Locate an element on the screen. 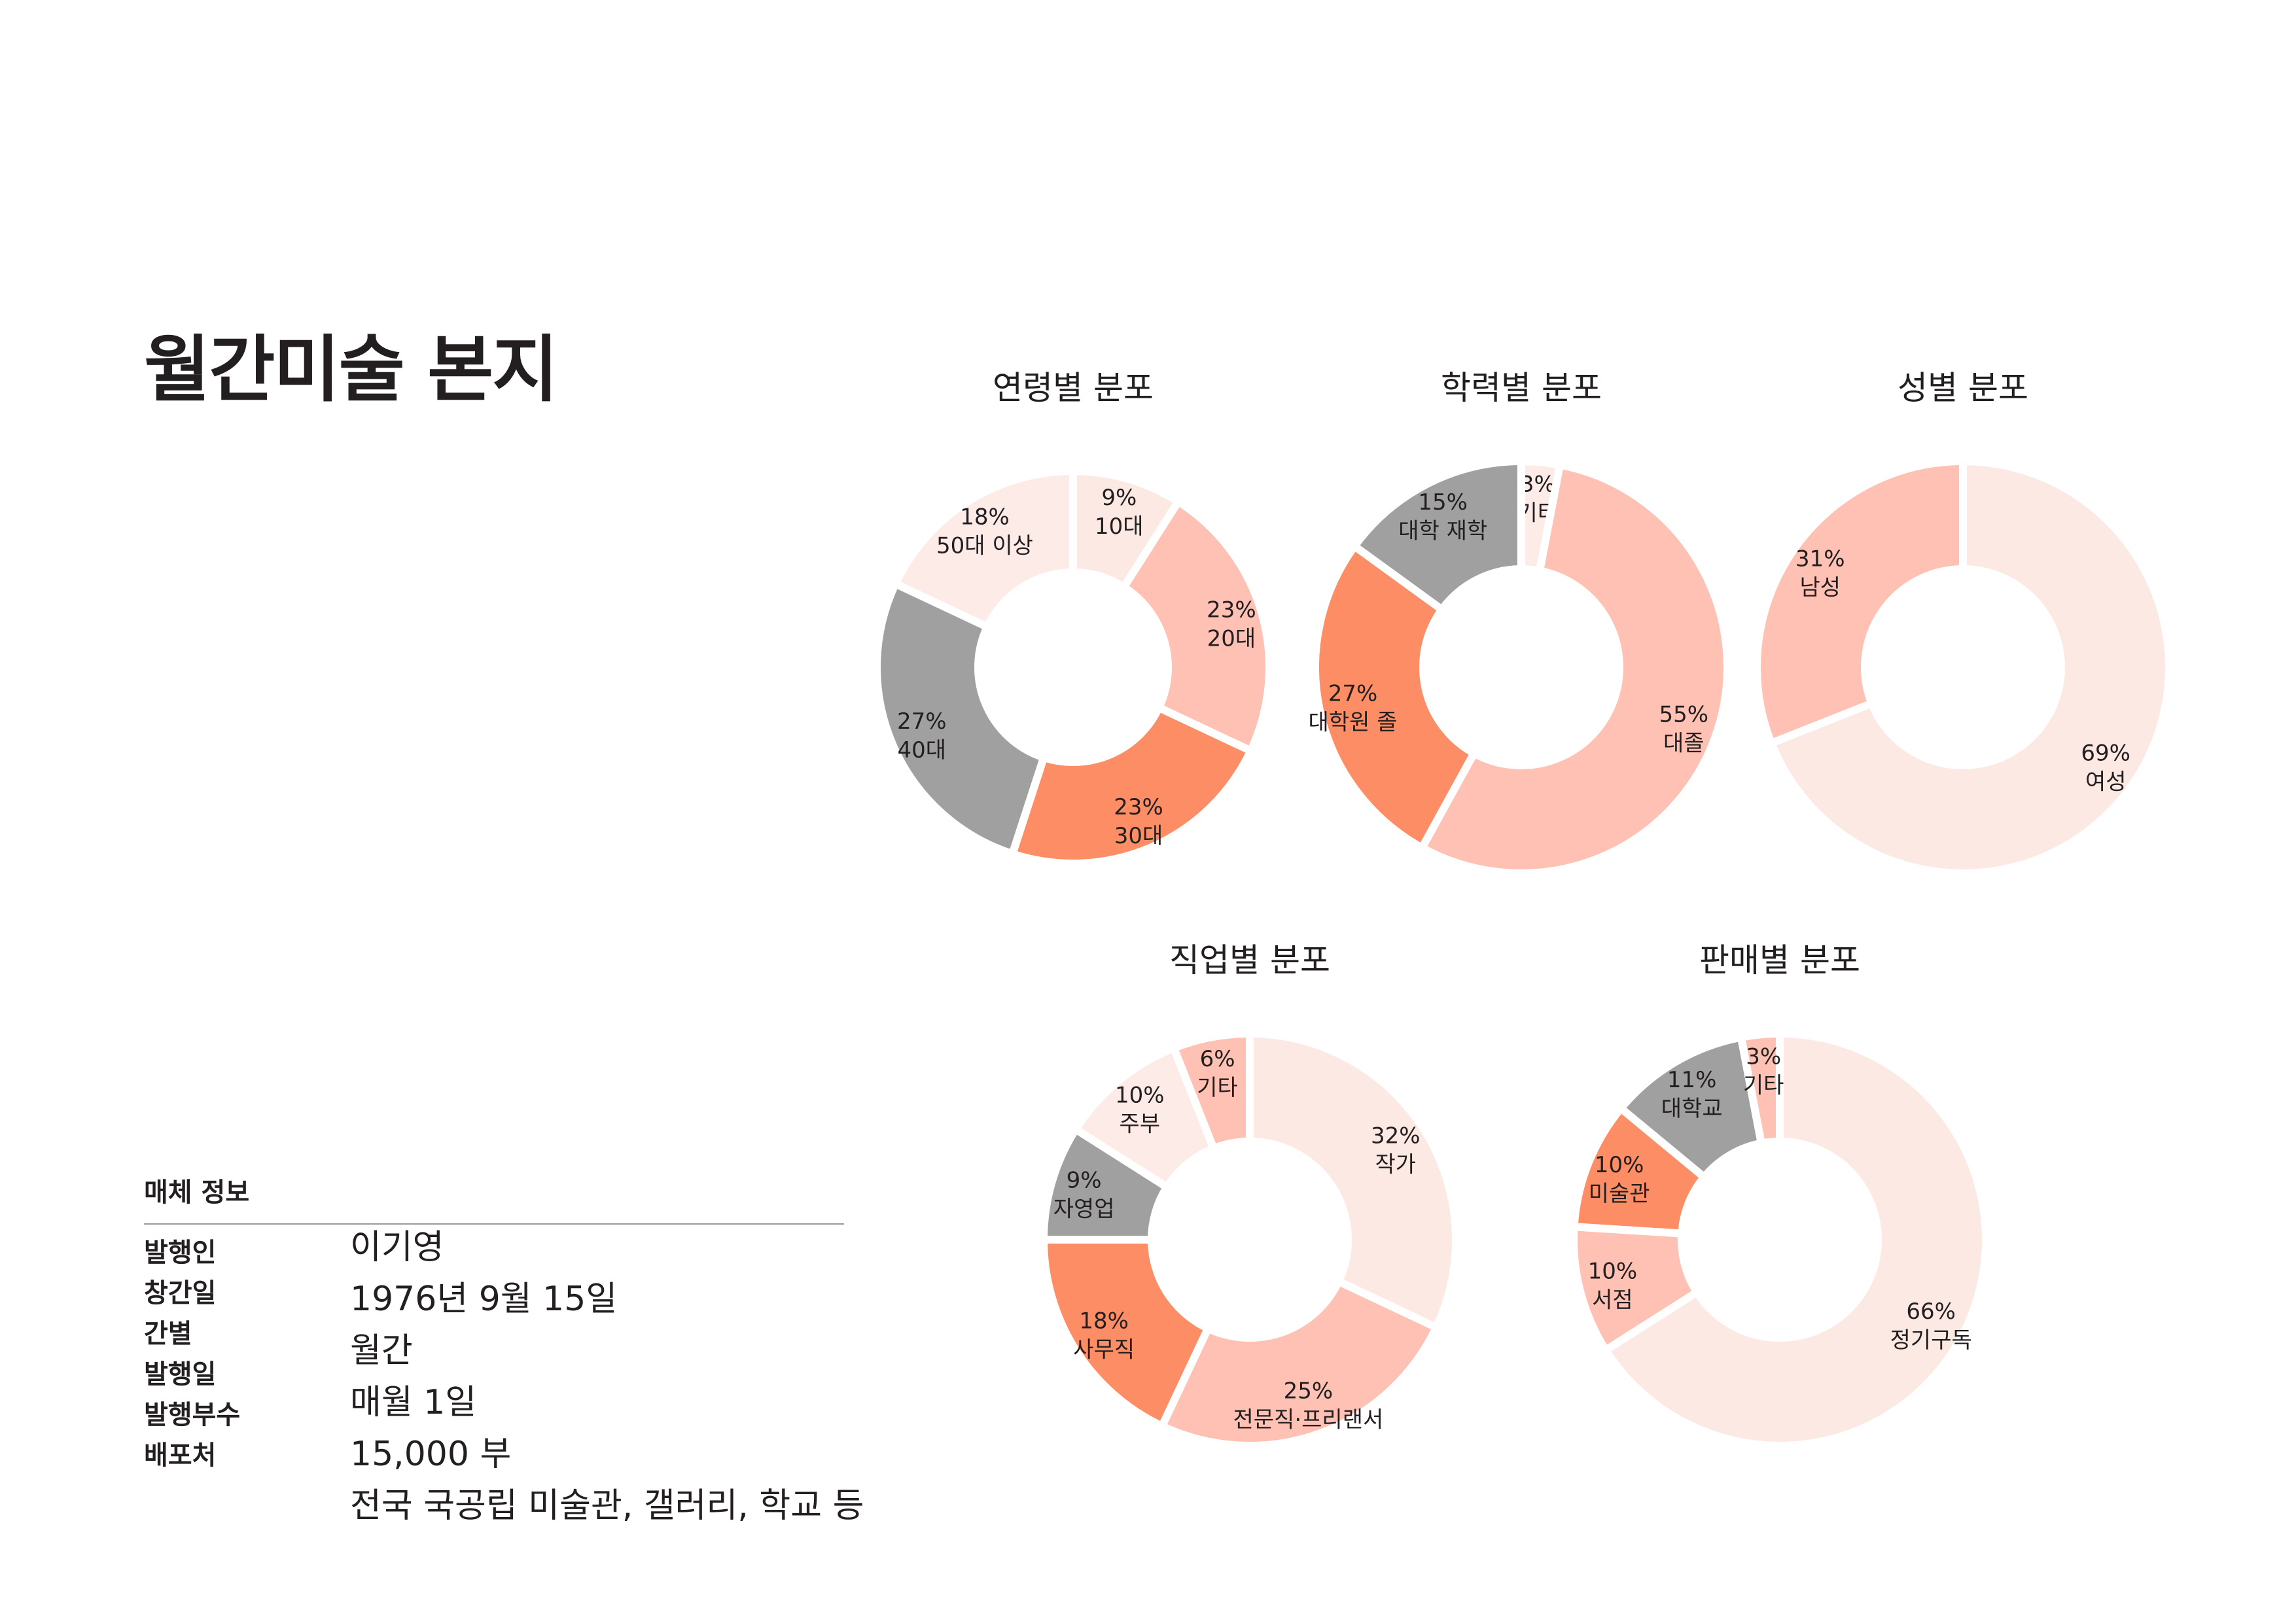 The image size is (2296, 1623). media-label-frequency: 간별 is located at coordinates (168, 1334).